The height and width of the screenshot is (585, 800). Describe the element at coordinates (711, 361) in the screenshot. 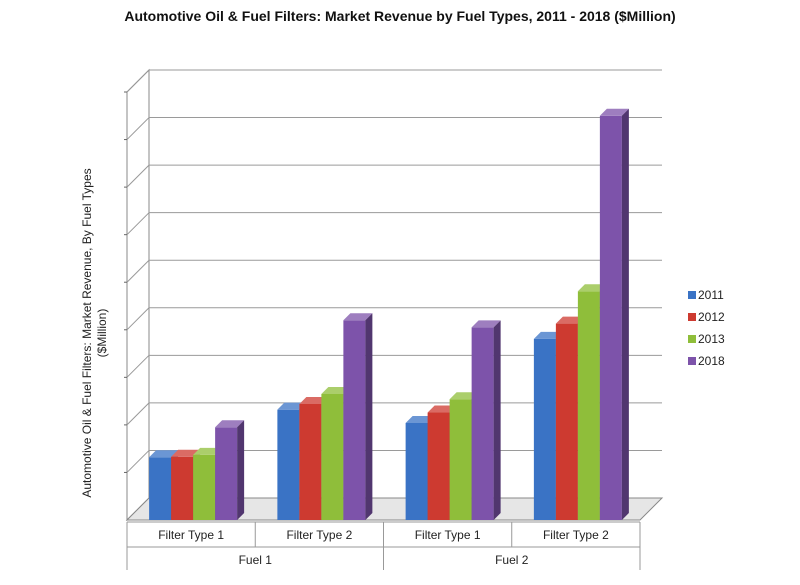

I see `legend-label: 2018` at that location.